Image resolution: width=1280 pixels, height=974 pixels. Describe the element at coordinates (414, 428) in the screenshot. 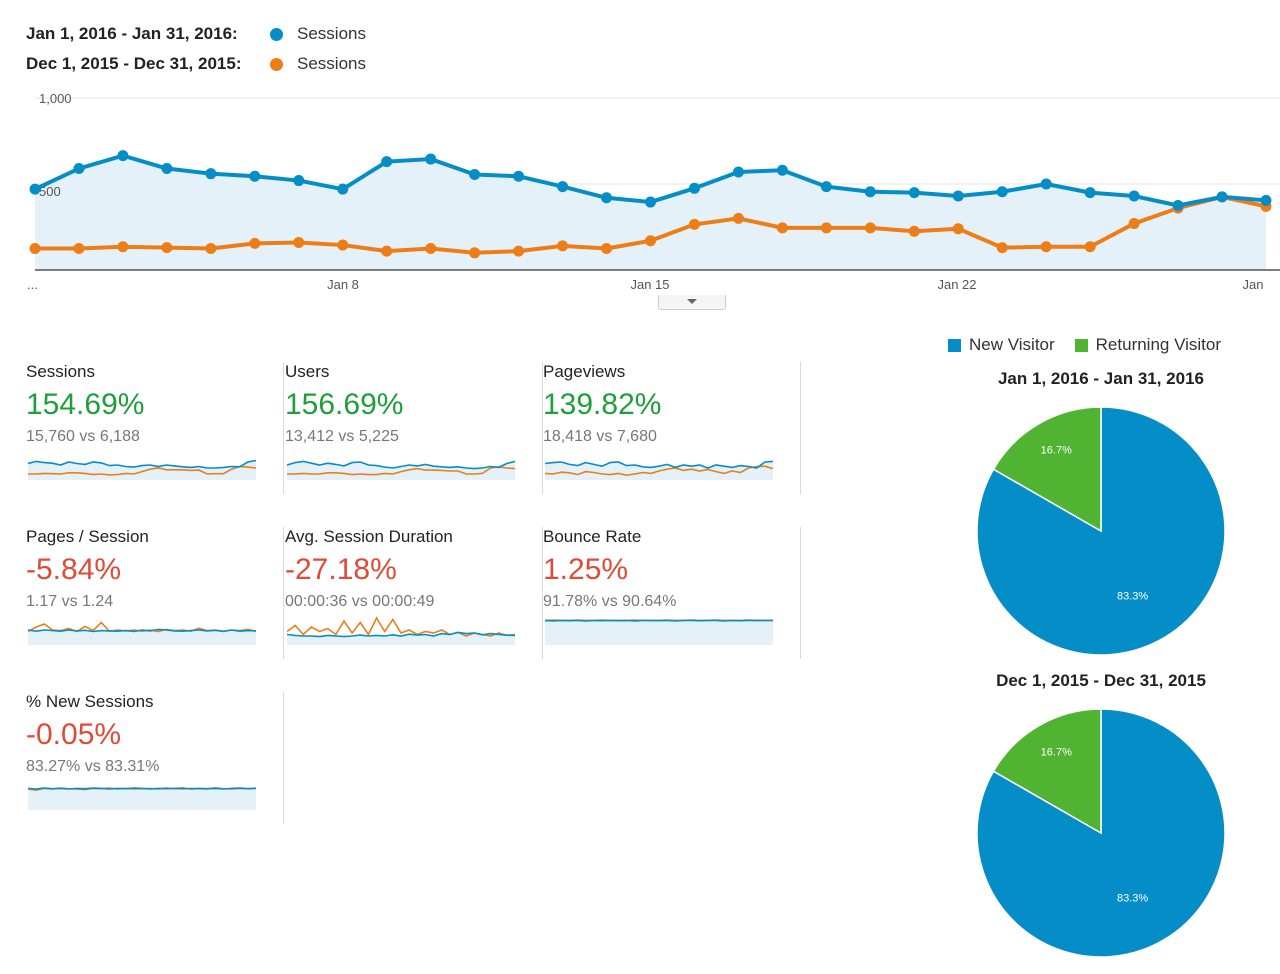

I see `metric-tile: Users 156.69% 13,412 vs 5,225` at that location.